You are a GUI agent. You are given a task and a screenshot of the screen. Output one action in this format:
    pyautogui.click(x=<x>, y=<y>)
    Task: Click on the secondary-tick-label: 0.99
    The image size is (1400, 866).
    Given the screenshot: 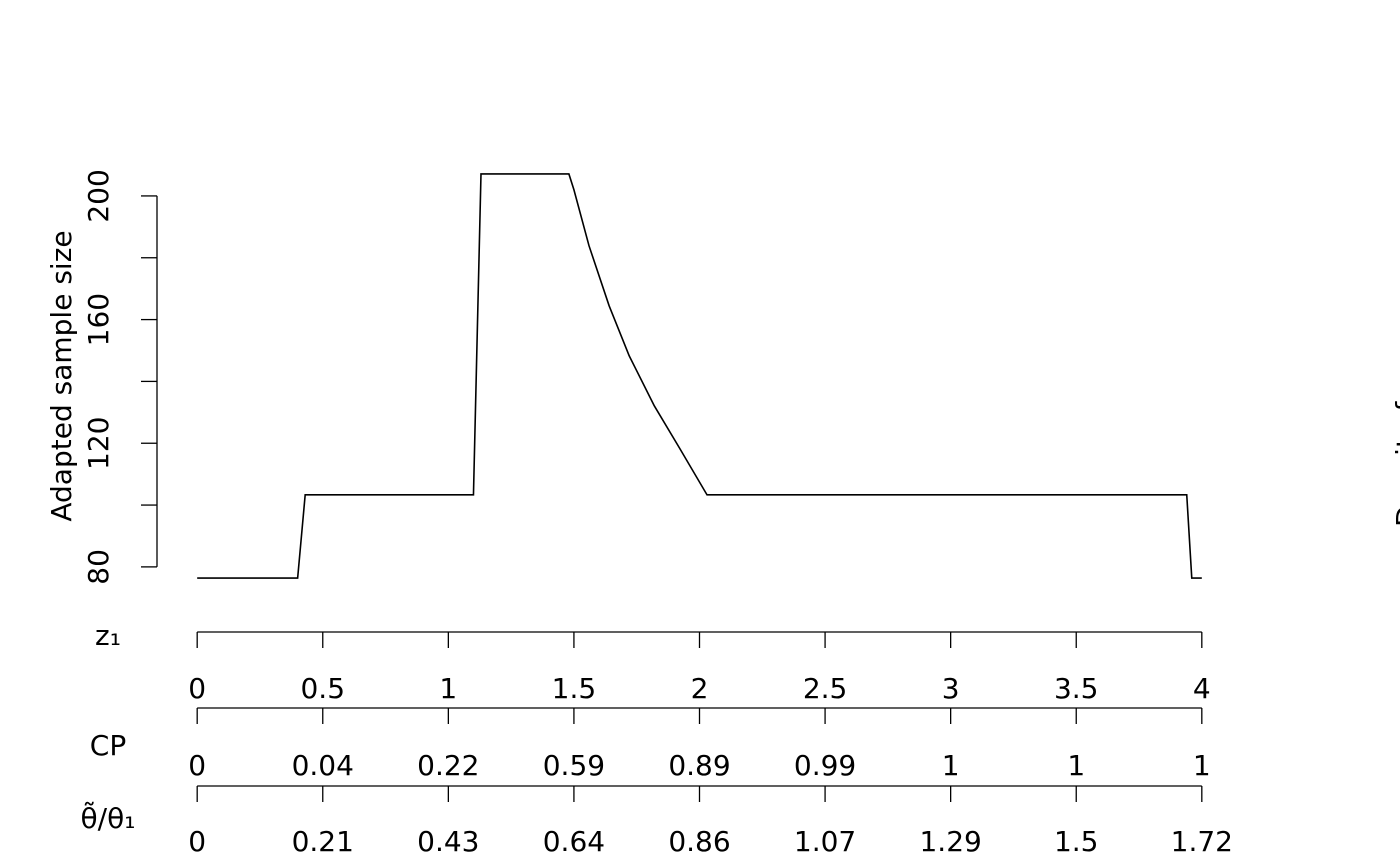 What is the action you would take?
    pyautogui.click(x=825, y=765)
    